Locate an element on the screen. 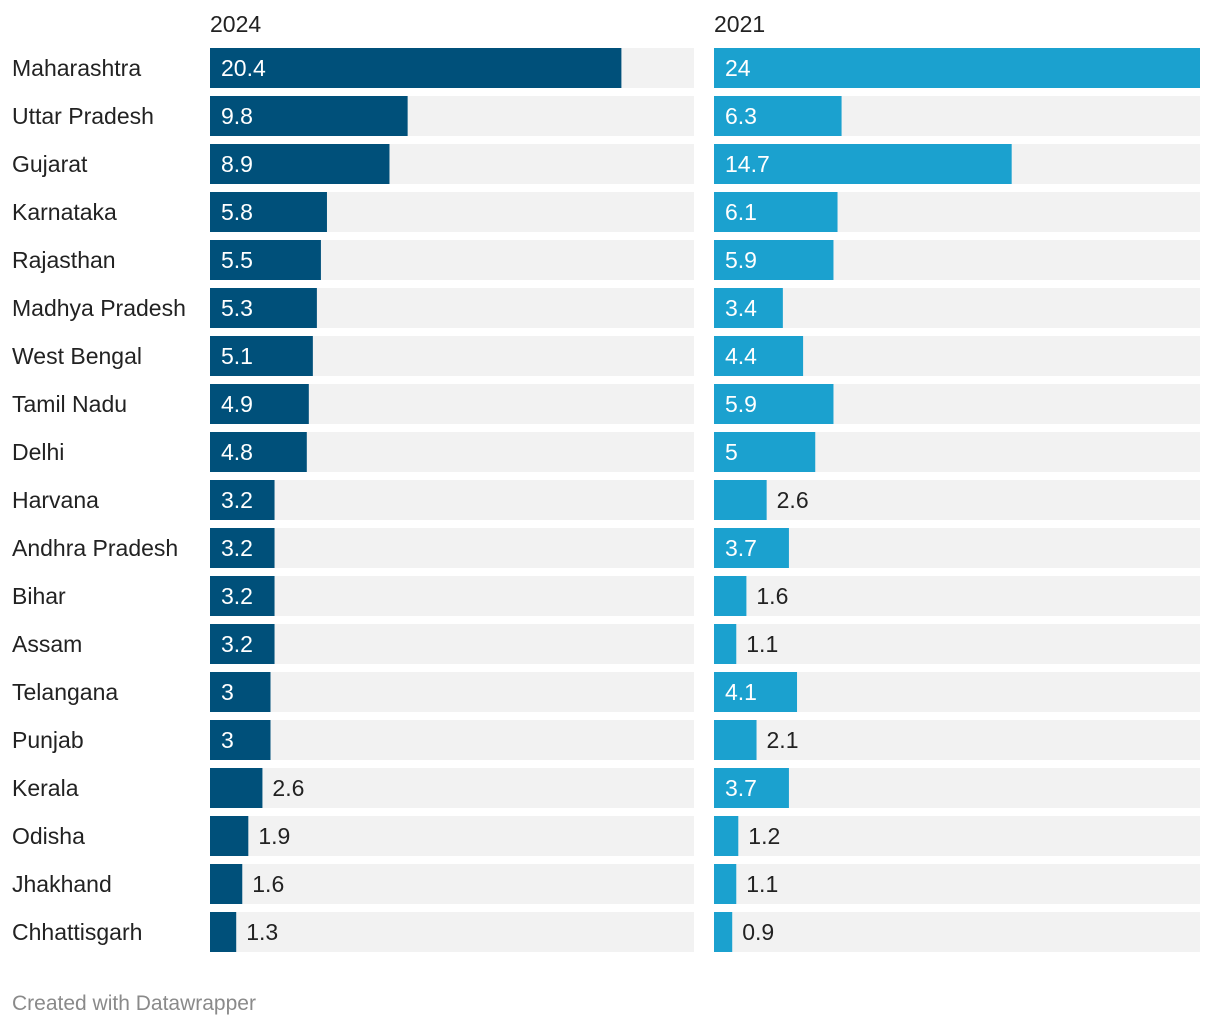 Image resolution: width=1220 pixels, height=1028 pixels. bar-track-2021-kerala is located at coordinates (957, 788).